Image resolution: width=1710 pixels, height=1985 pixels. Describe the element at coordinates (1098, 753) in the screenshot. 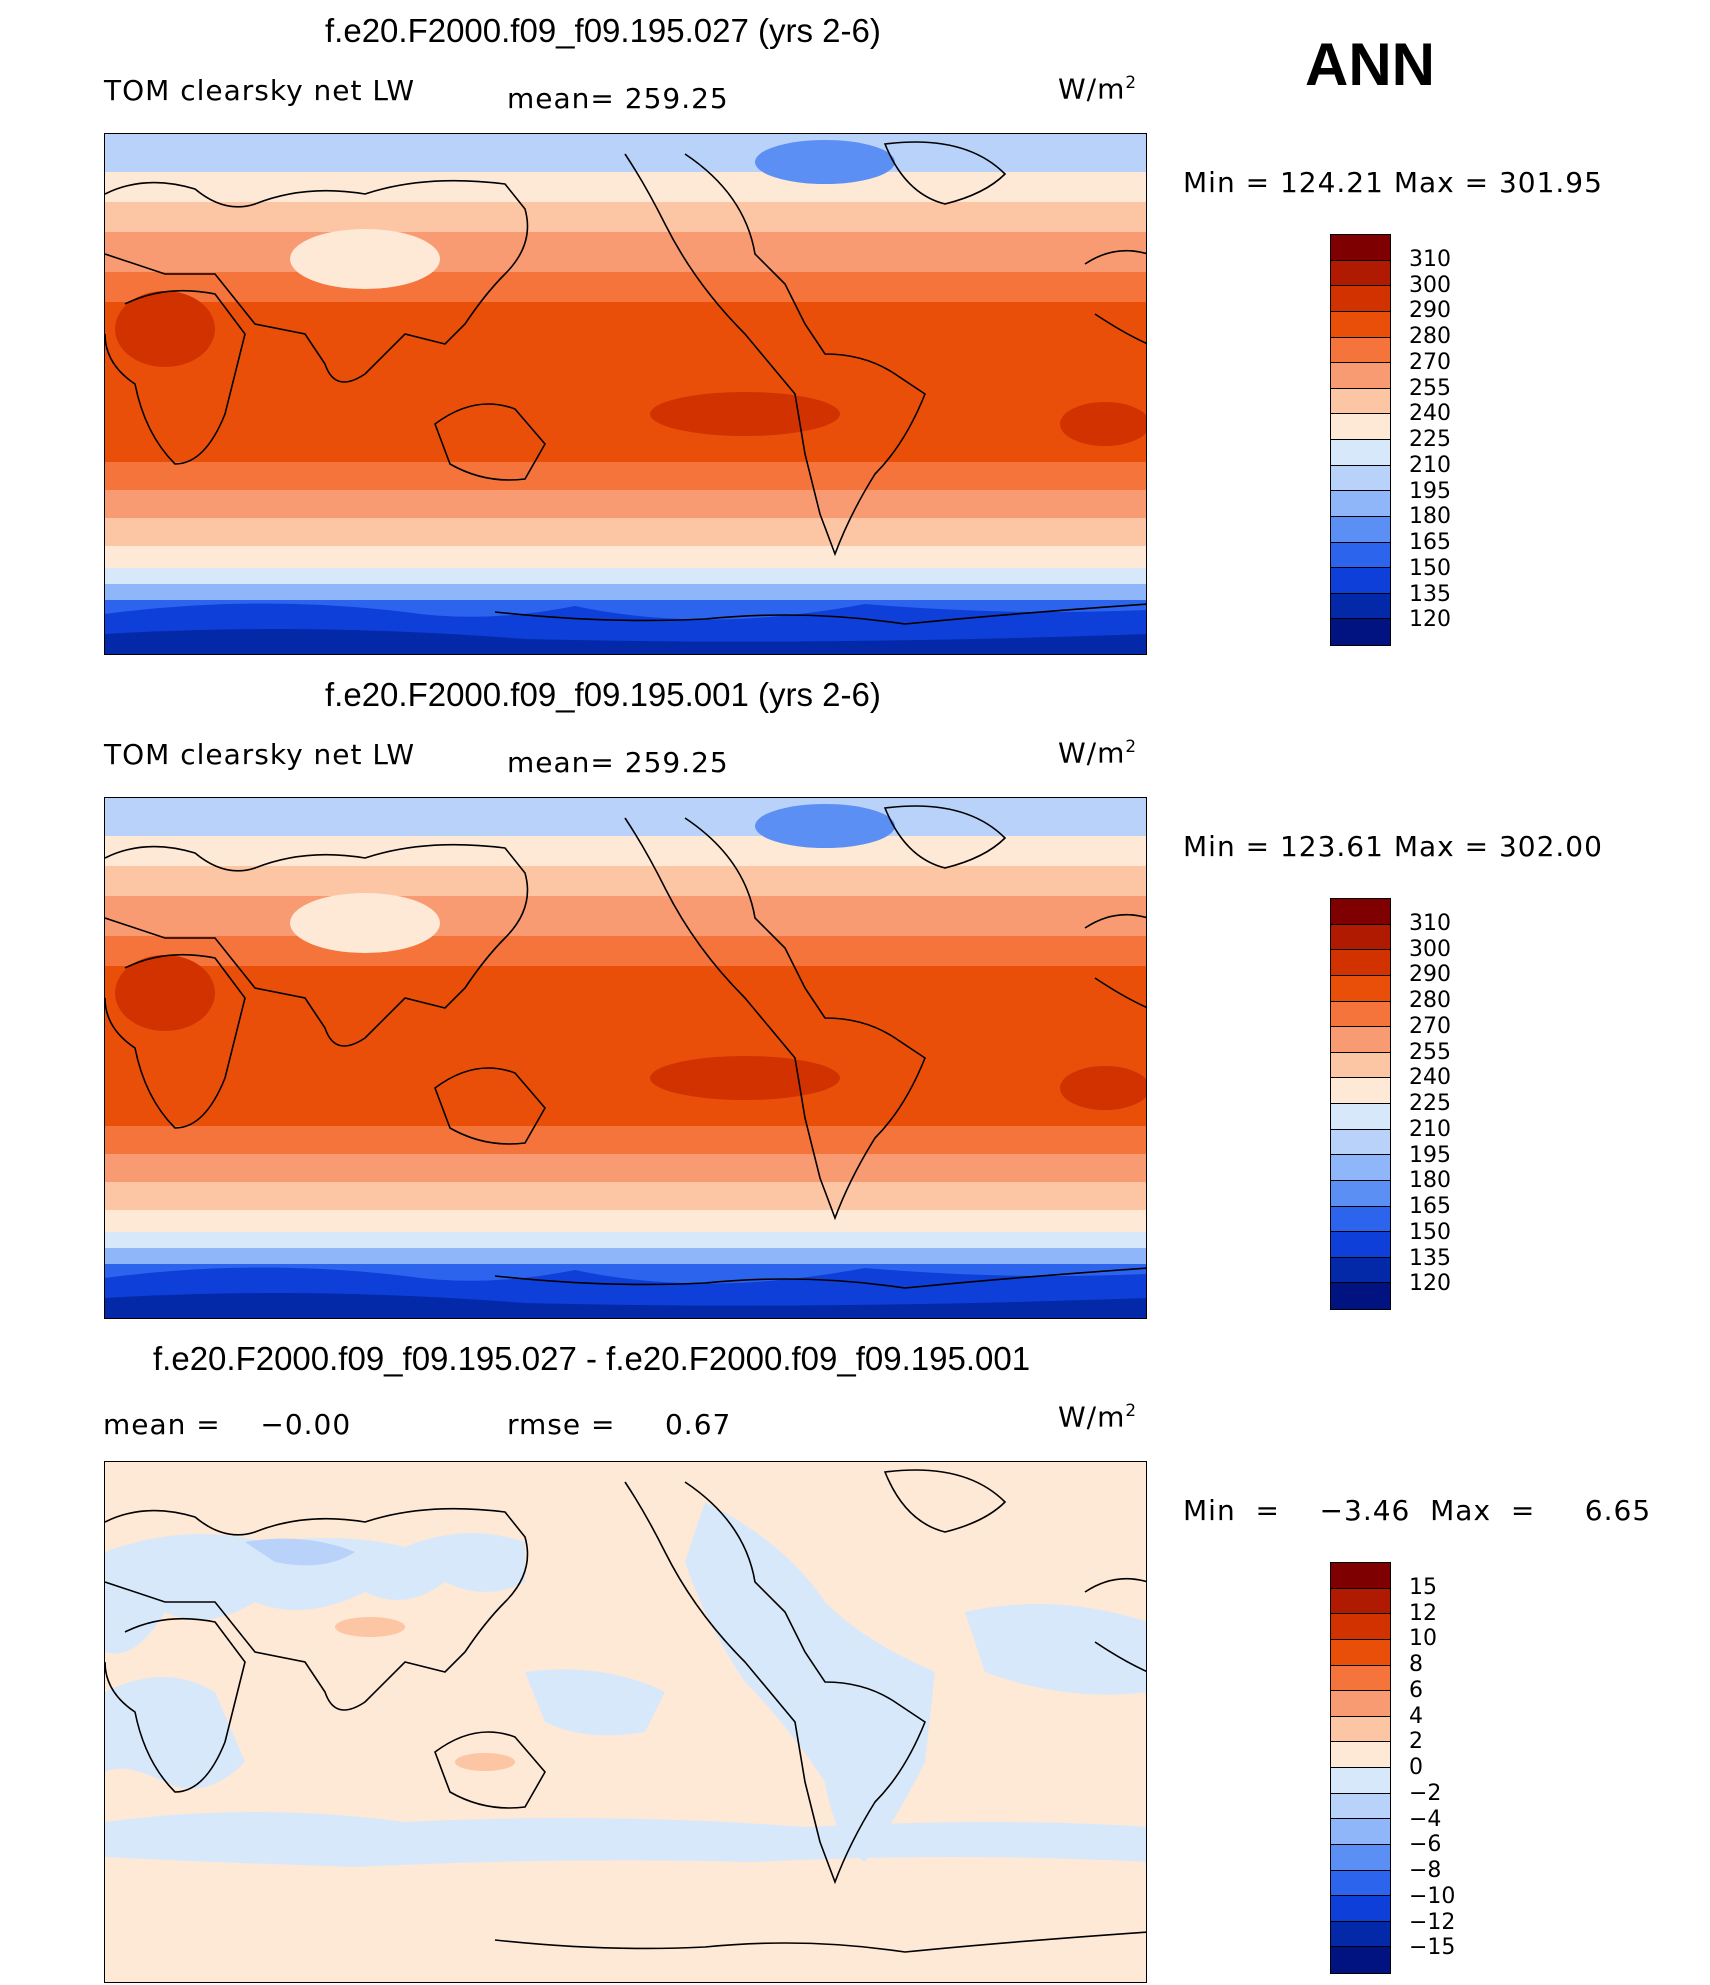

I see `panel-2-units: W/m2` at that location.